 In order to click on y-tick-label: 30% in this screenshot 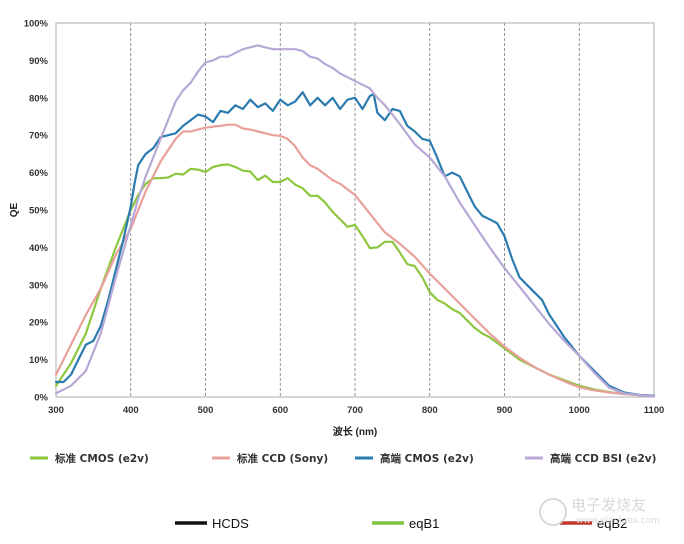, I will do `click(39, 285)`.